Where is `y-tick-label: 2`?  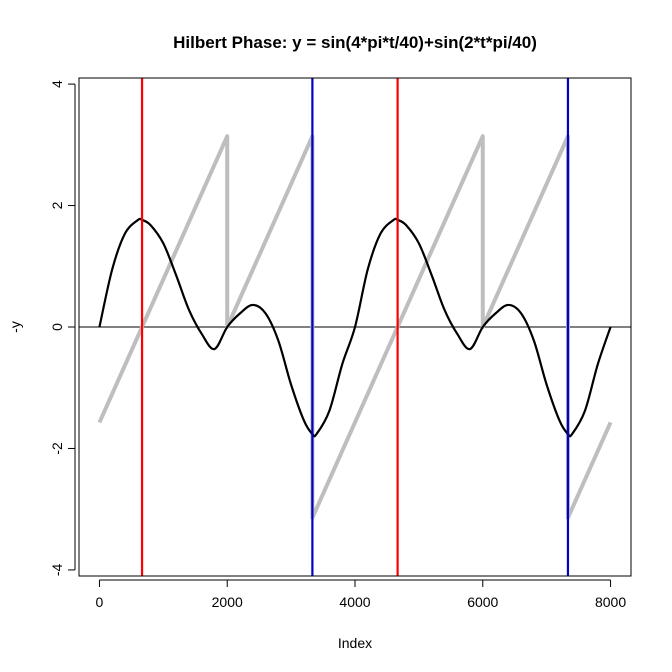
y-tick-label: 2 is located at coordinates (57, 205).